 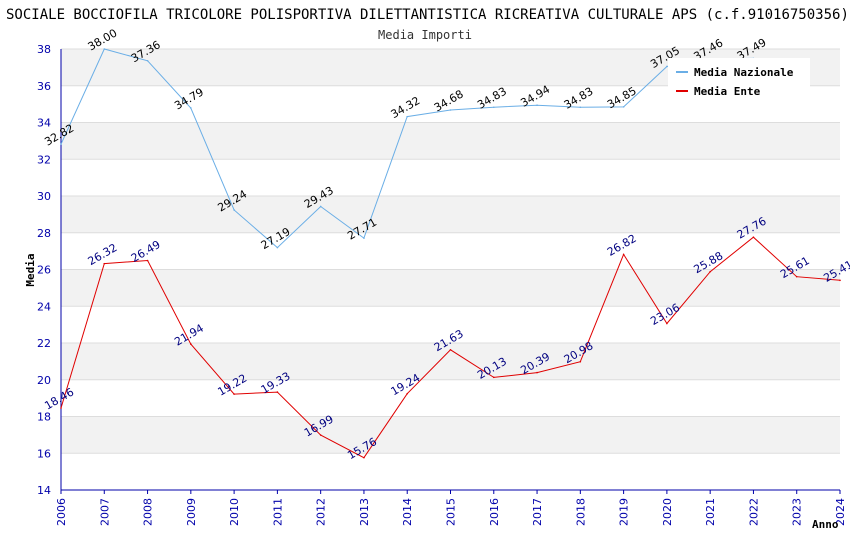 What do you see at coordinates (797, 512) in the screenshot?
I see `x-tick-label: 2023` at bounding box center [797, 512].